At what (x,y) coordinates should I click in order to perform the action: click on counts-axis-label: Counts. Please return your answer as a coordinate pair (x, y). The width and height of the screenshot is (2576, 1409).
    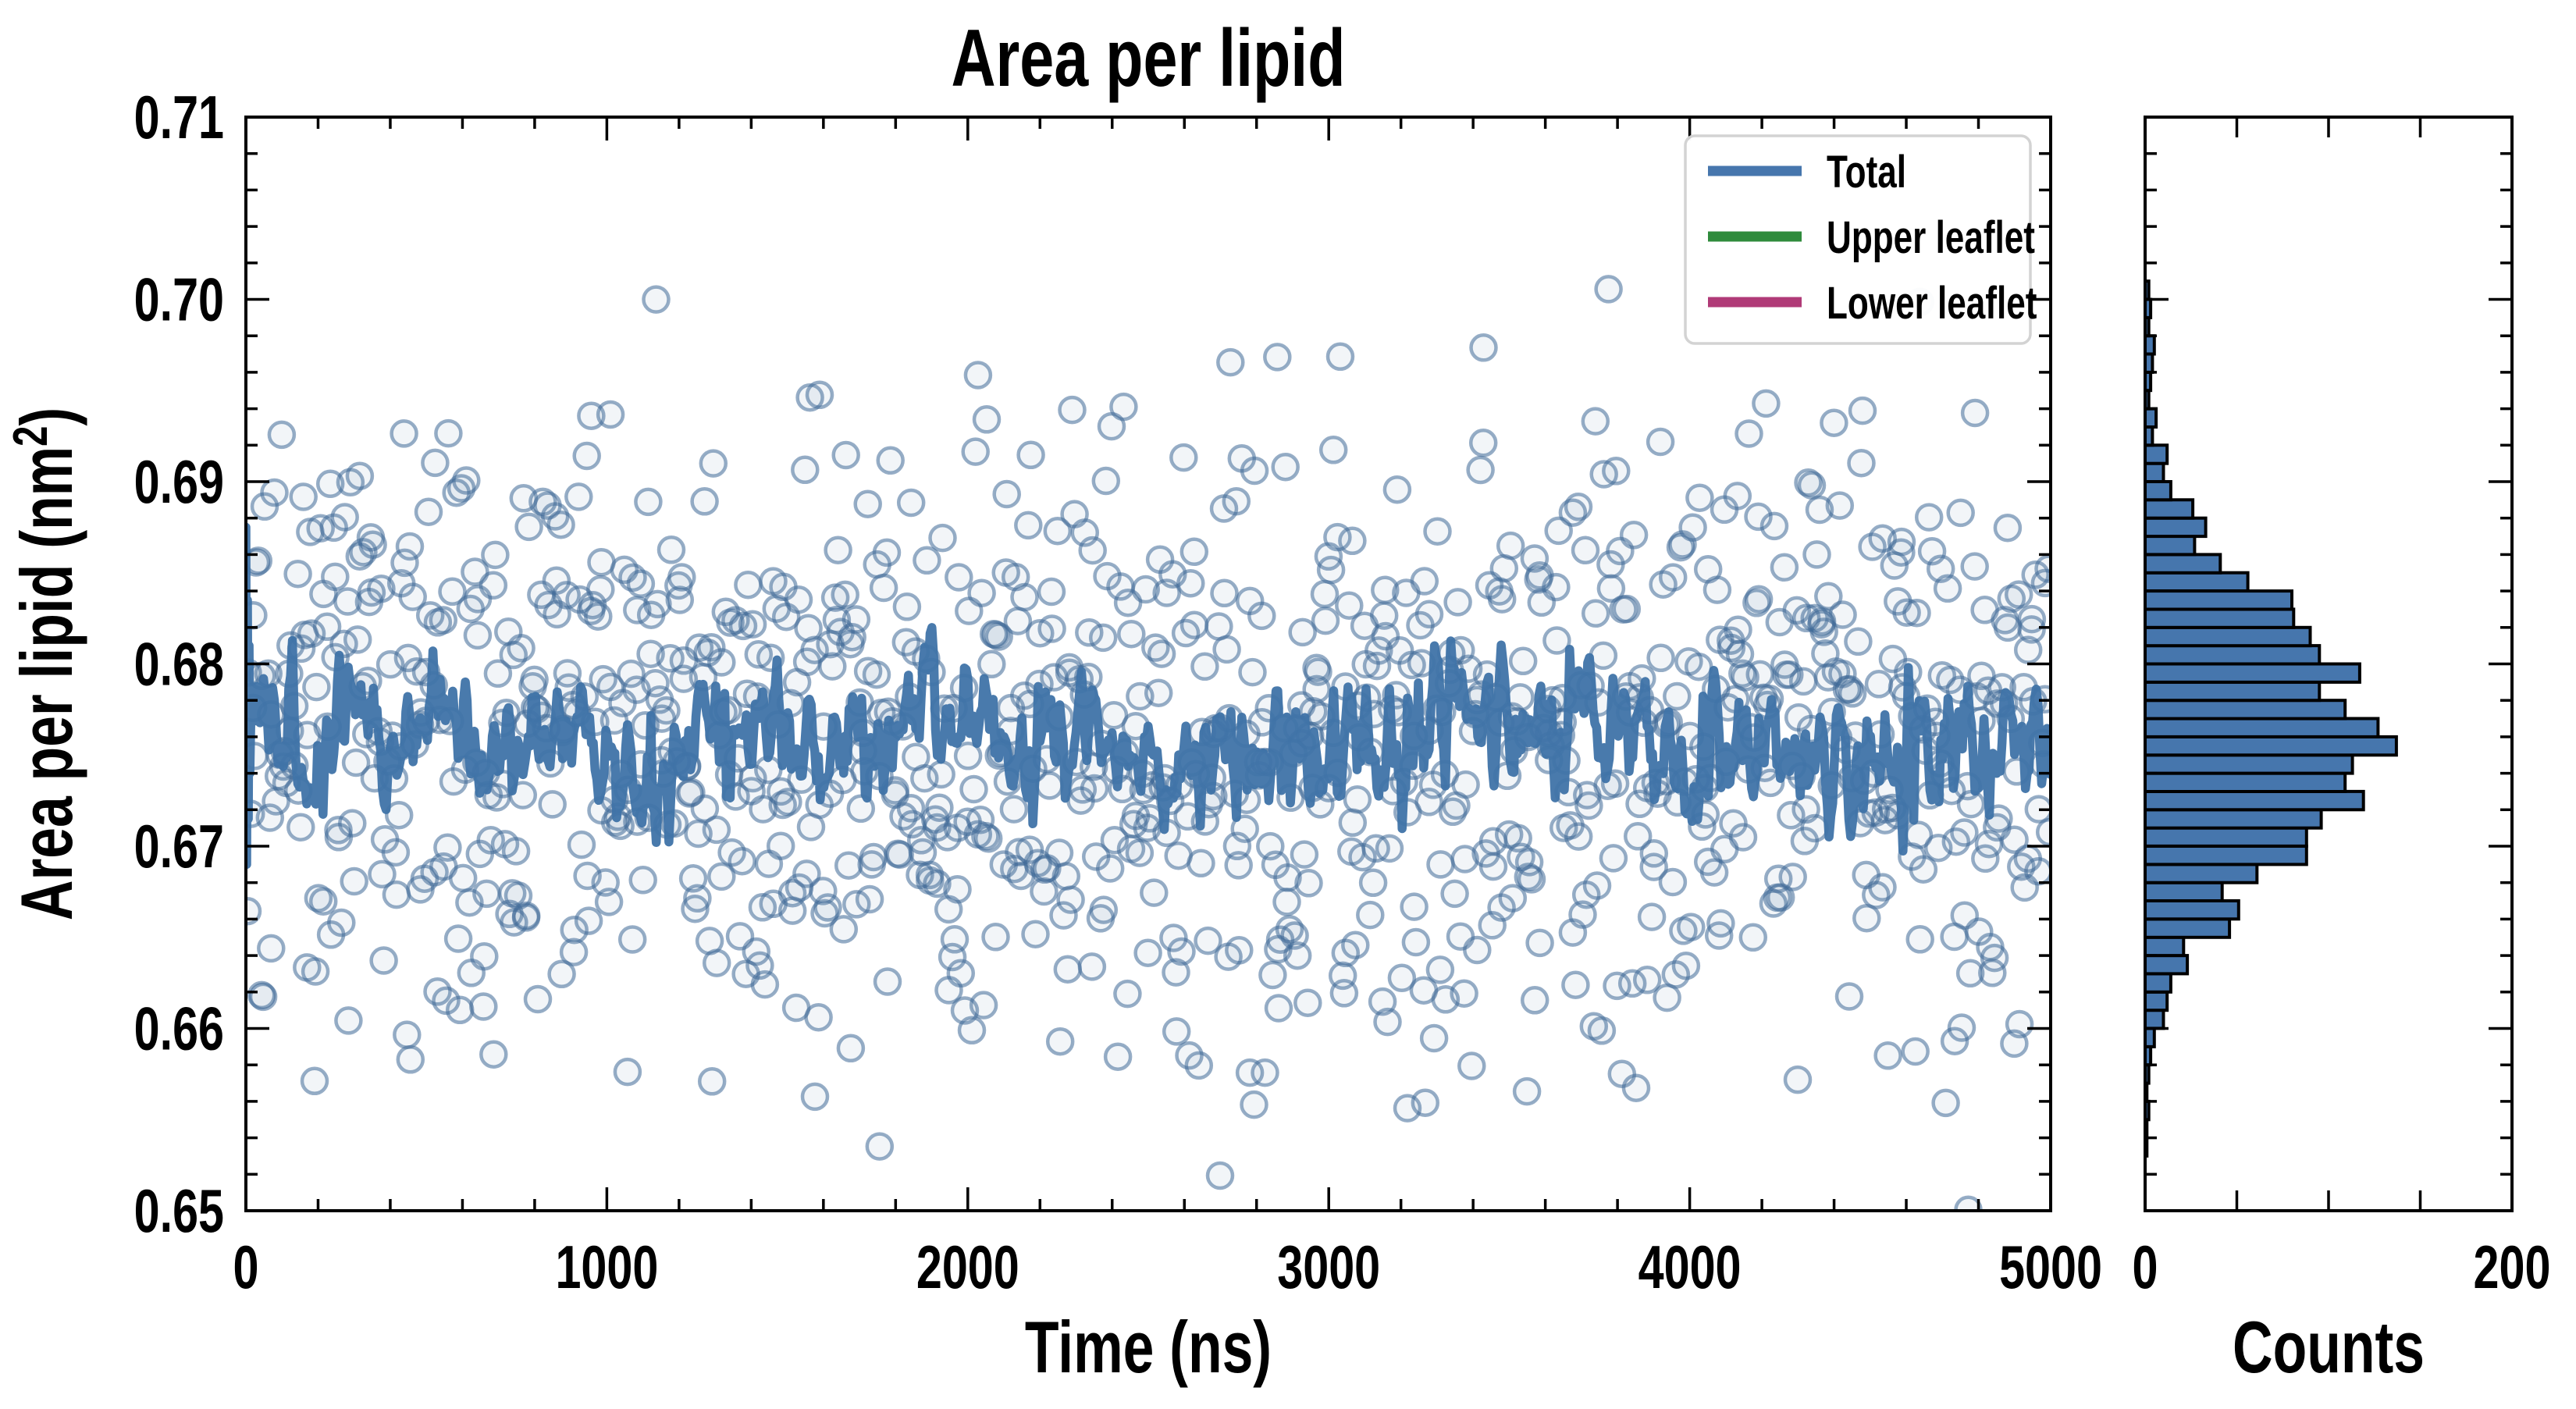
    Looking at the image, I should click on (2329, 1346).